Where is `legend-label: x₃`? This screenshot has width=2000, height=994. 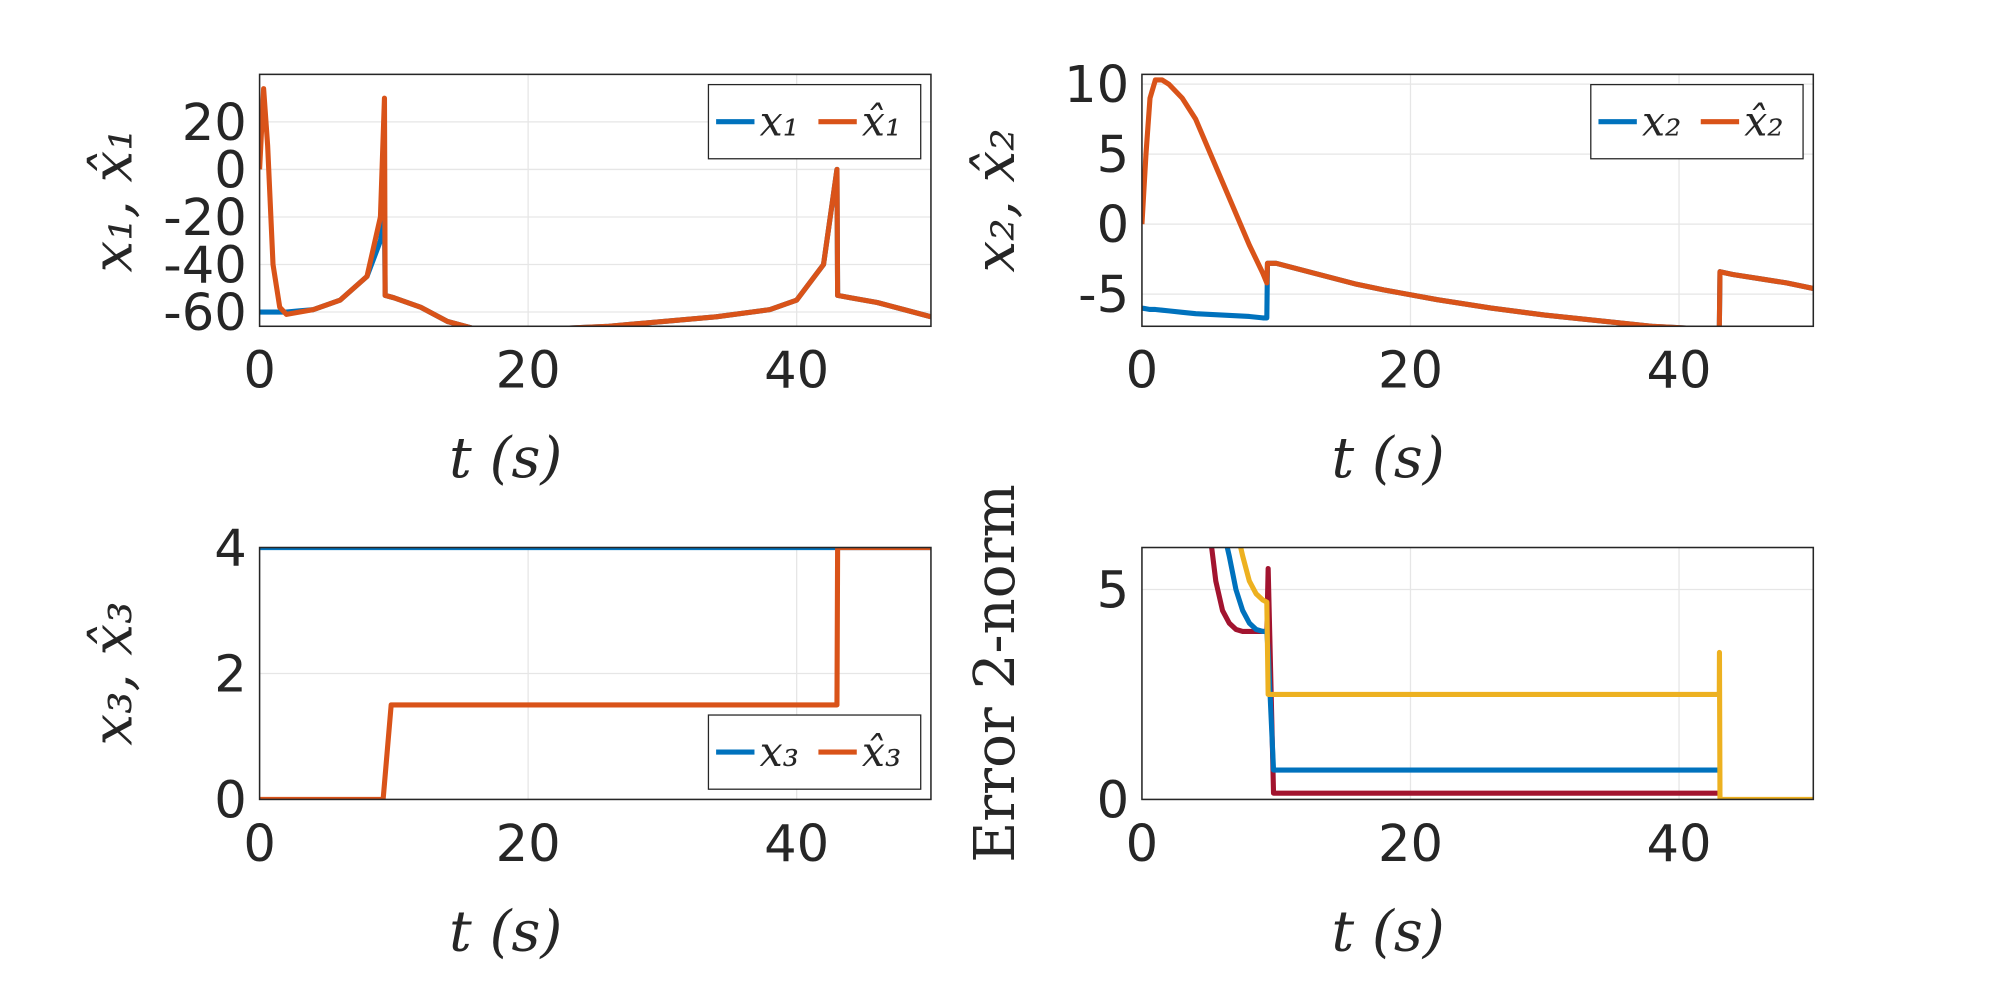
legend-label: x₃ is located at coordinates (779, 752).